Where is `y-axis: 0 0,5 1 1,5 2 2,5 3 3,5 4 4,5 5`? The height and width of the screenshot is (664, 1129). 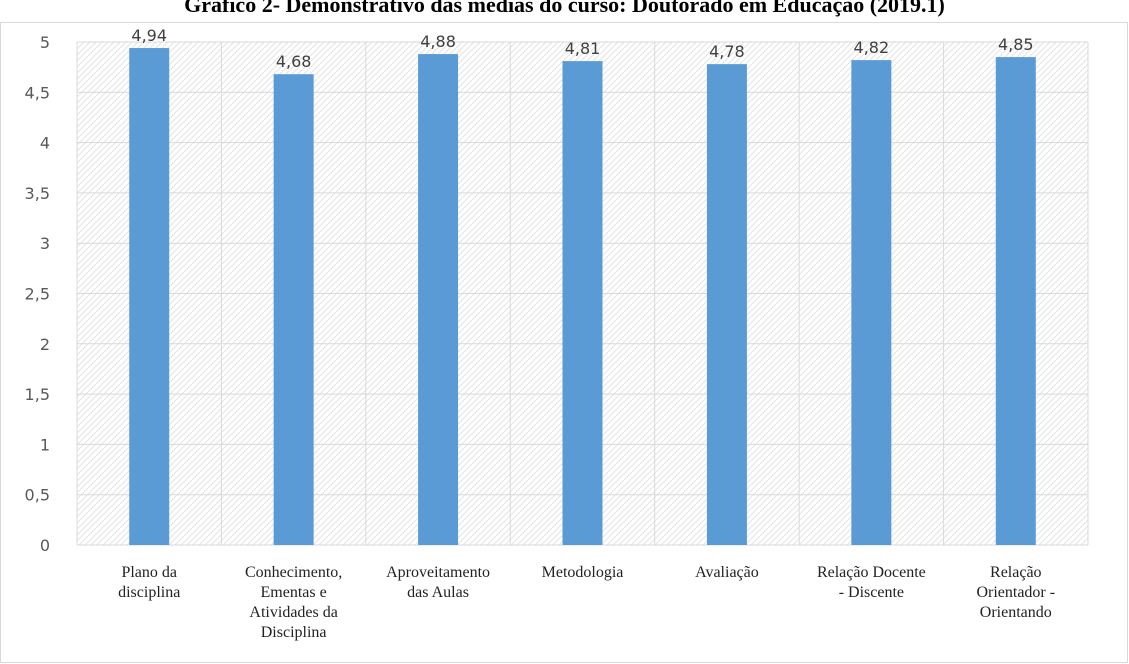 y-axis: 0 0,5 1 1,5 2 2,5 3 3,5 4 4,5 5 is located at coordinates (37, 294).